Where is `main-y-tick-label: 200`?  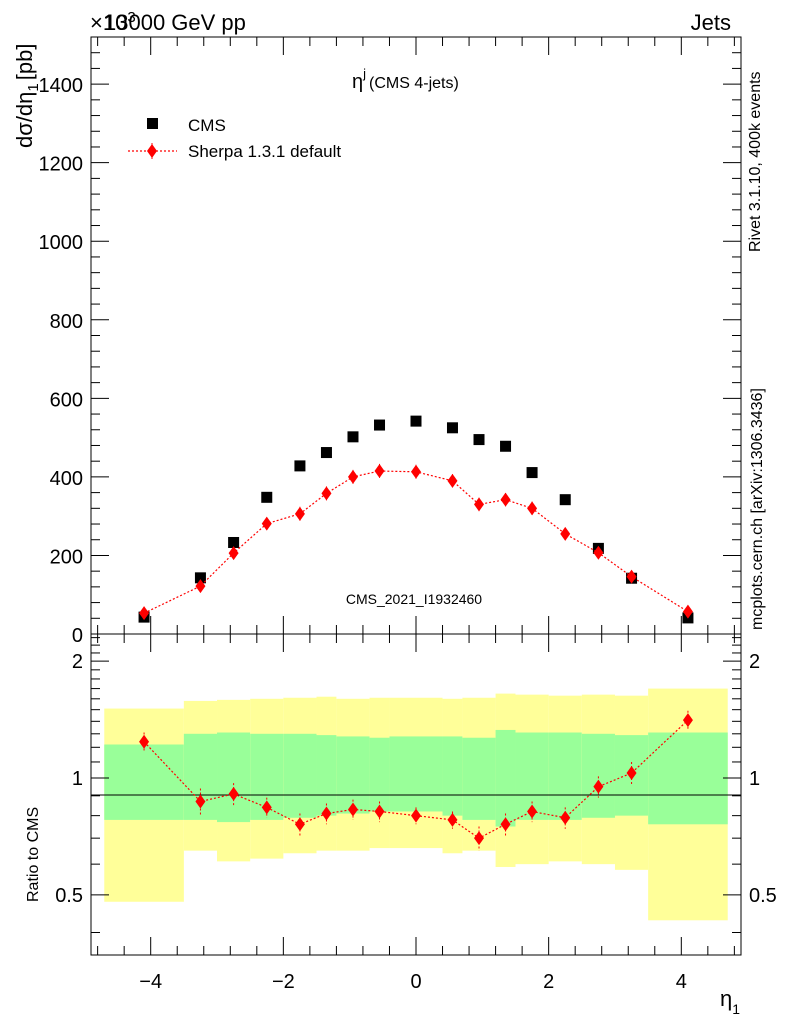 main-y-tick-label: 200 is located at coordinates (66, 557).